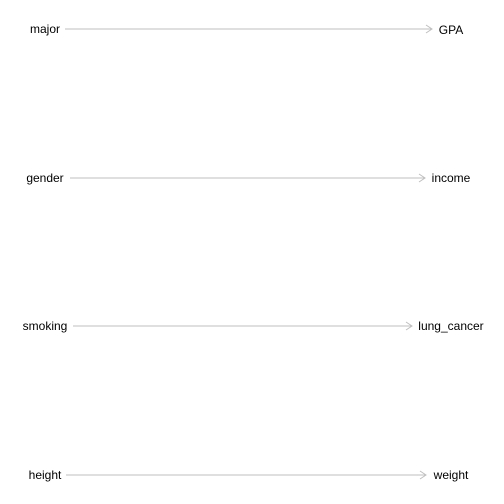 The height and width of the screenshot is (504, 504). What do you see at coordinates (45, 475) in the screenshot?
I see `node-height: height` at bounding box center [45, 475].